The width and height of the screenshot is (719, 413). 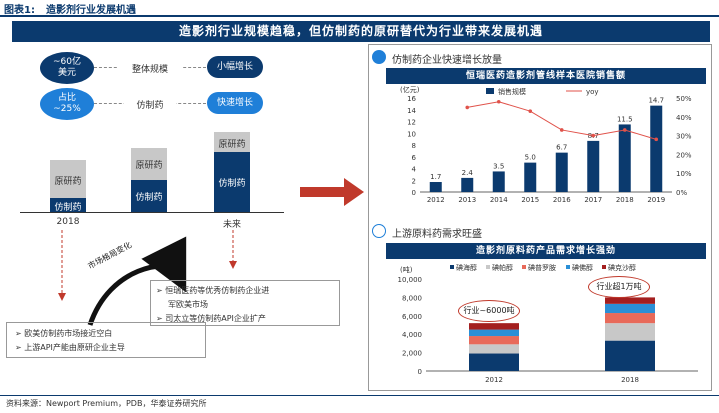 I want to click on big-right-arrow, so click(x=332, y=192).